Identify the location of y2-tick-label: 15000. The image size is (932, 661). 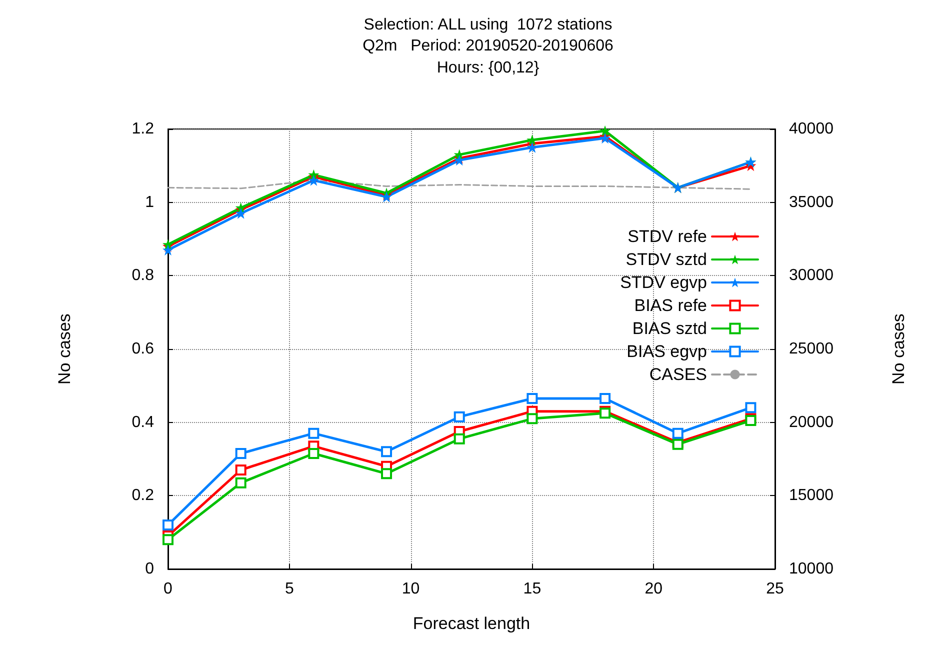
(811, 495).